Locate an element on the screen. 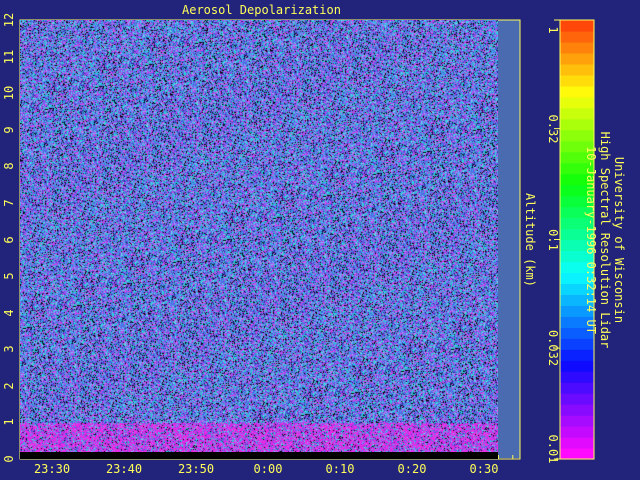  y-tick-label-11: 11 is located at coordinates (9, 56).